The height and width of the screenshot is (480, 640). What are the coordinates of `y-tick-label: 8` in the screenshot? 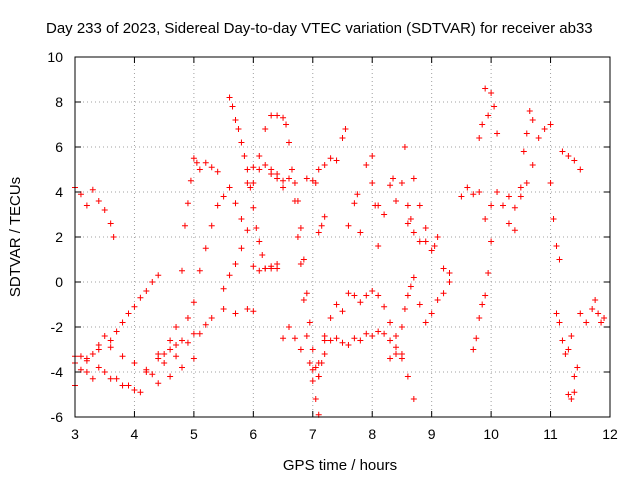 It's located at (59, 102).